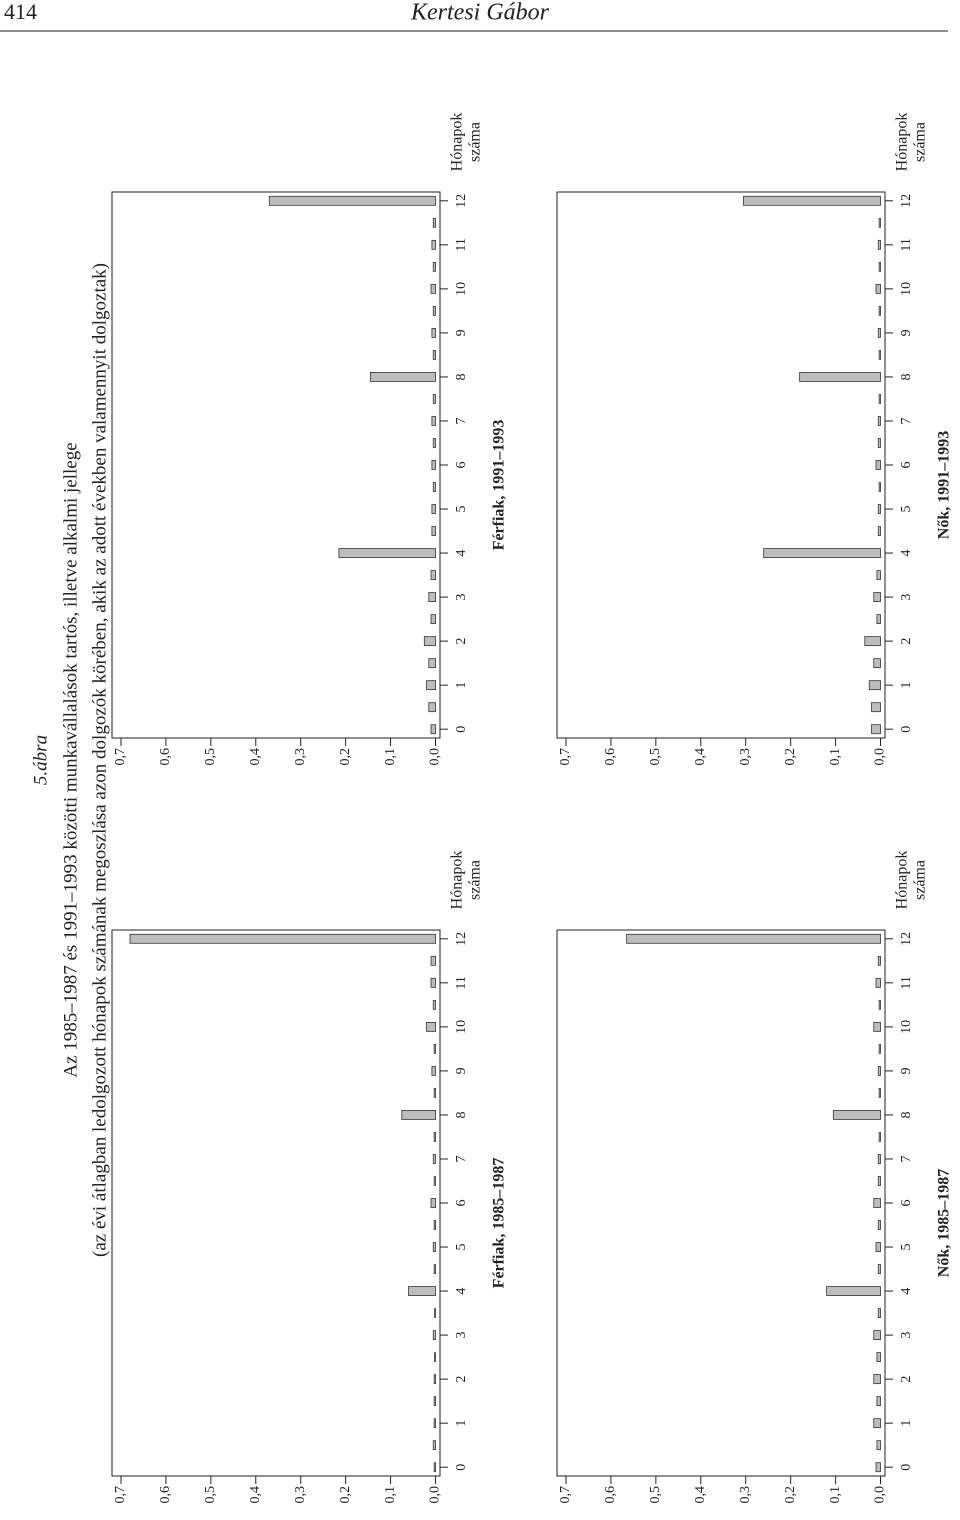  I want to click on x-tick-label: 6, so click(461, 1203).